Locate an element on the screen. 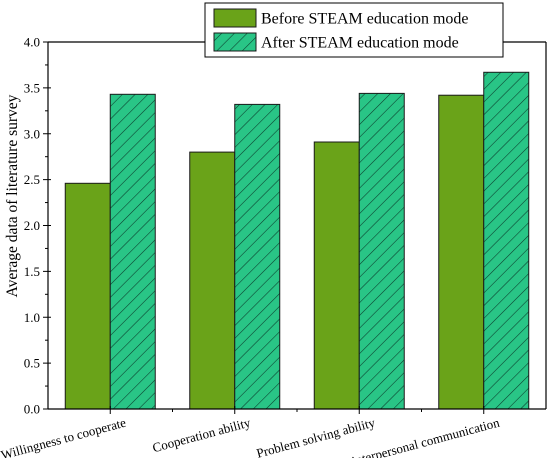 The width and height of the screenshot is (550, 463). y-tick-label: 1.5 is located at coordinates (32, 271).